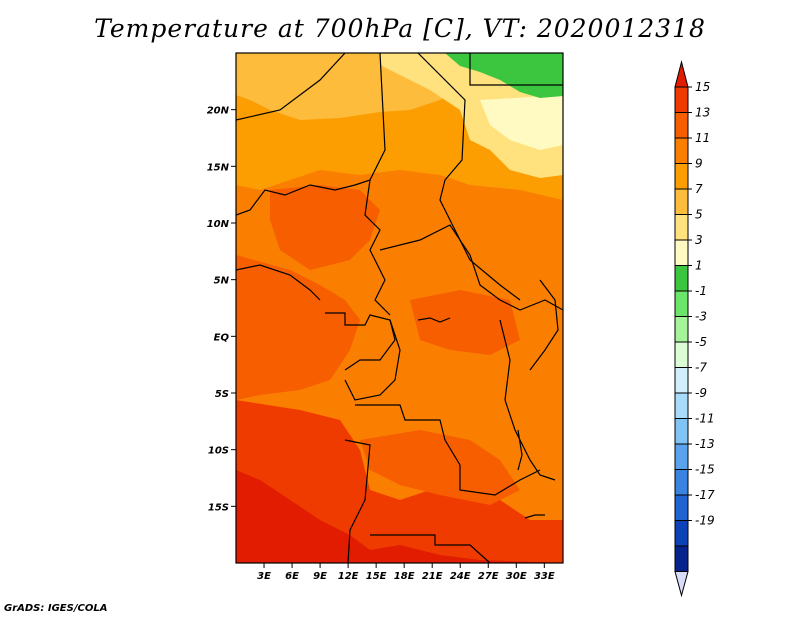  I want to click on colorbar-label: -7, so click(701, 368).